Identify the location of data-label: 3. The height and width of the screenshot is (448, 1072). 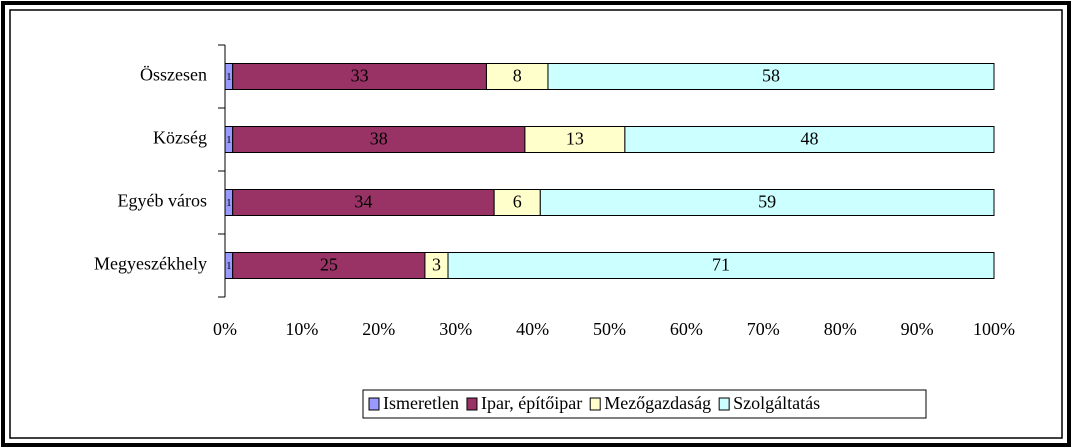
(436, 265).